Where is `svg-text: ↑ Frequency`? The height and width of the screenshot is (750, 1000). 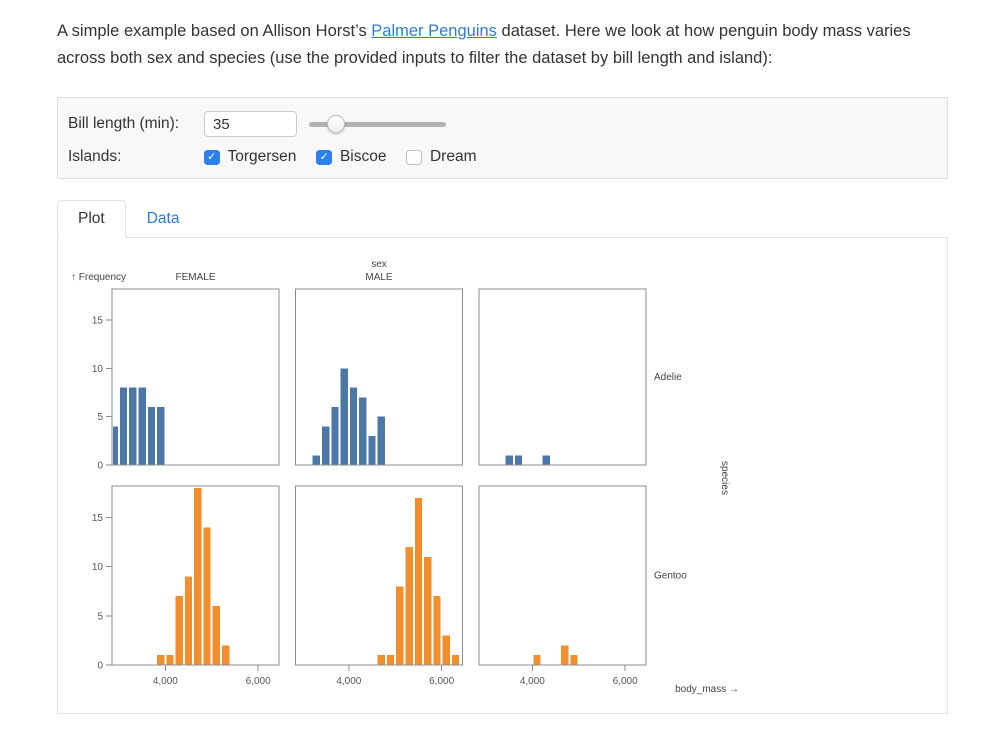
svg-text: ↑ Frequency is located at coordinates (98, 277).